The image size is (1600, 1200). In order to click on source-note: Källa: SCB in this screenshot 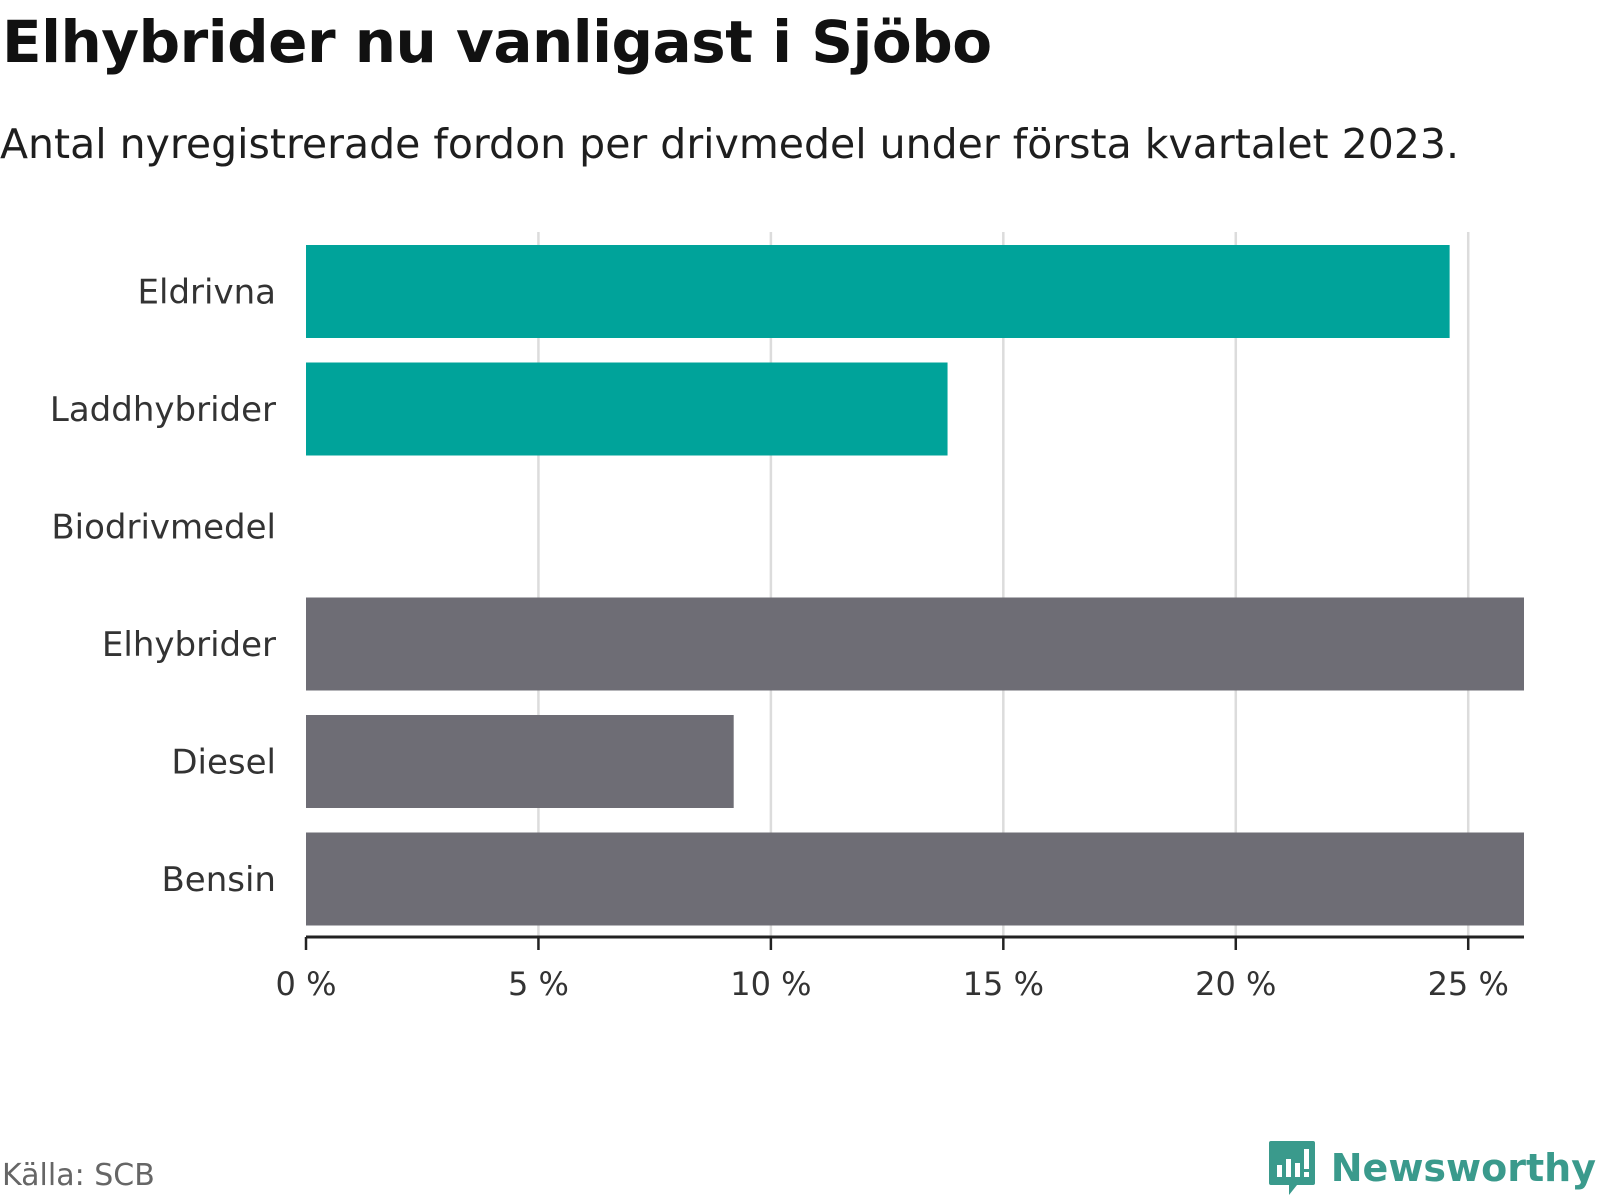, I will do `click(78, 1175)`.